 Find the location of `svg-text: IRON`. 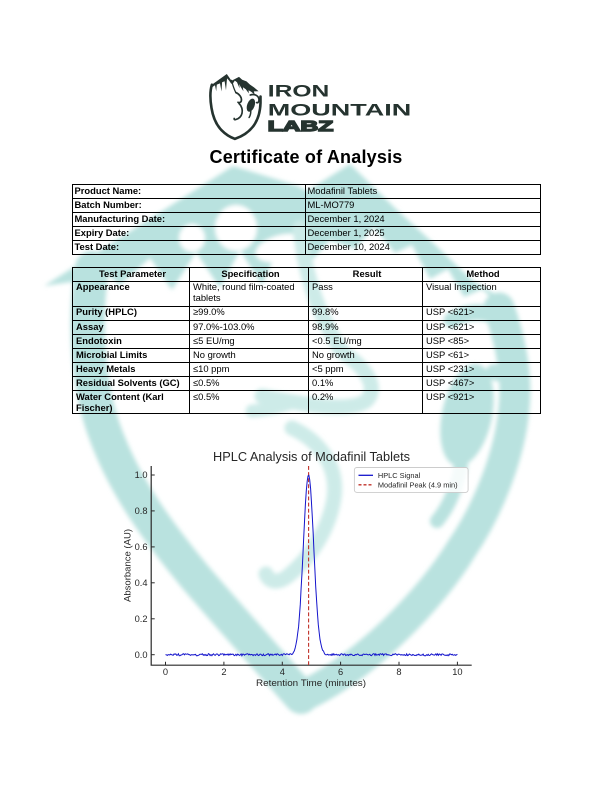

svg-text: IRON is located at coordinates (299, 91).